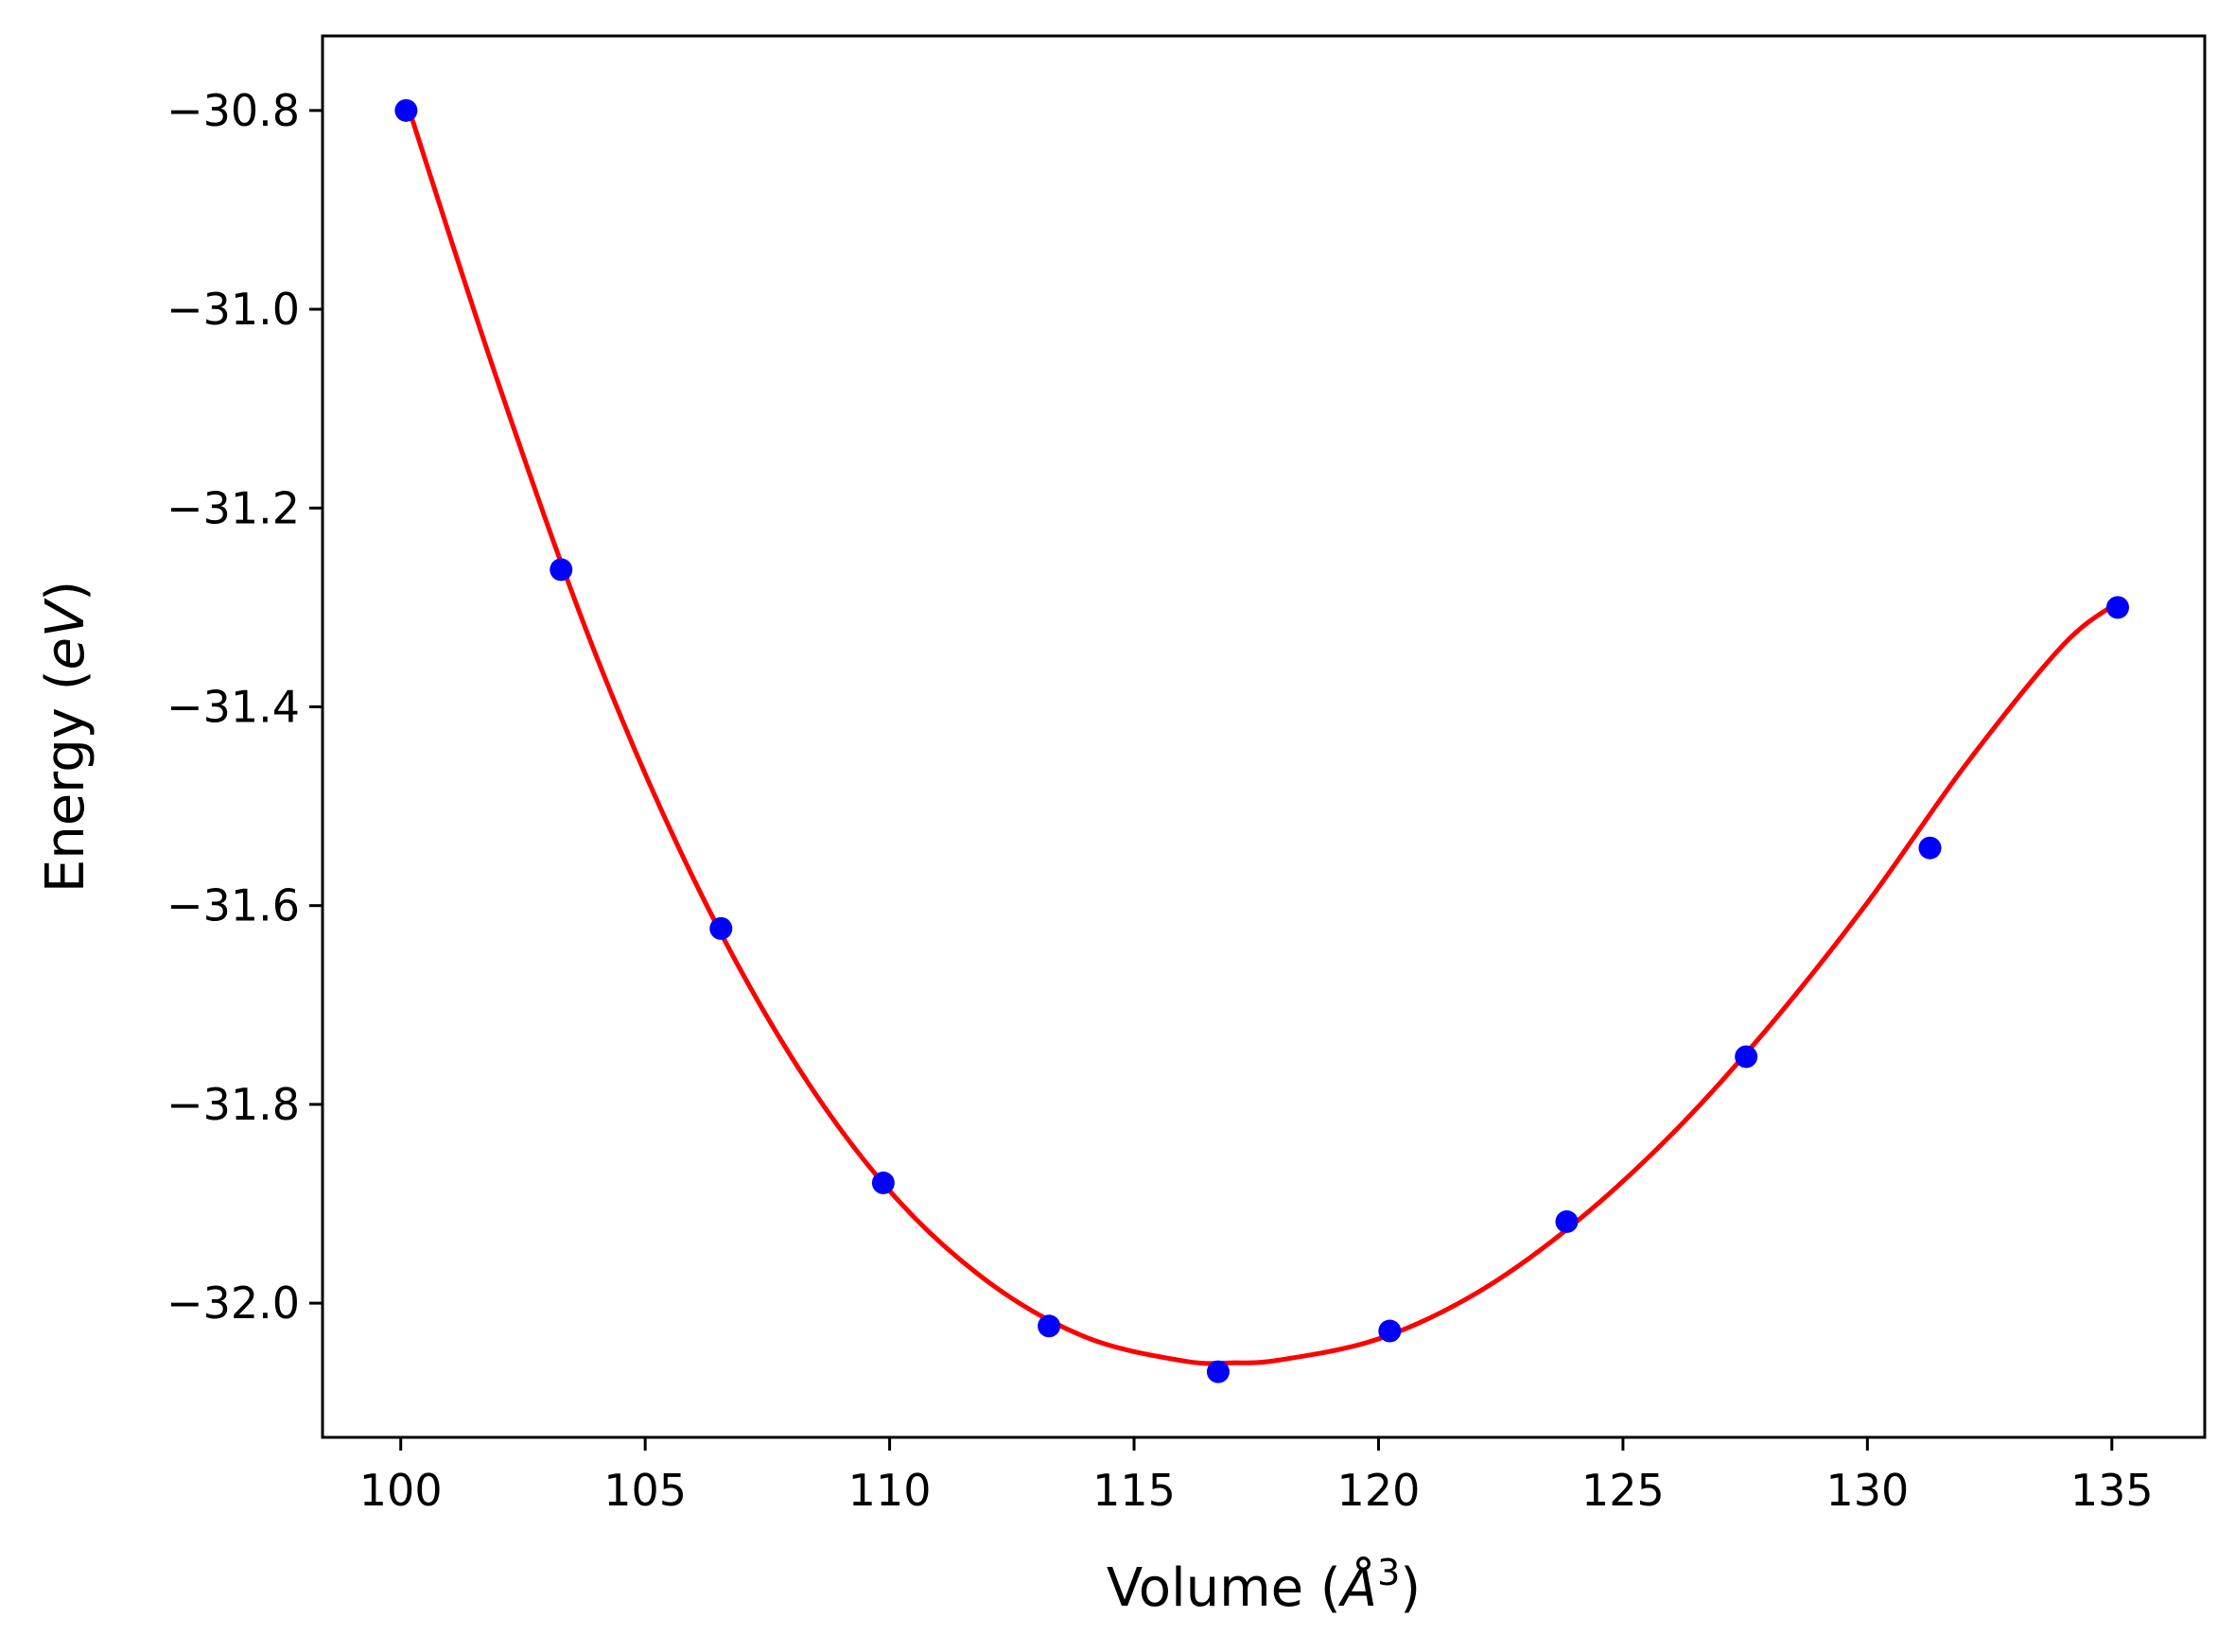 The height and width of the screenshot is (1652, 2235). I want to click on y-axis-label: Energy (eV), so click(65, 737).